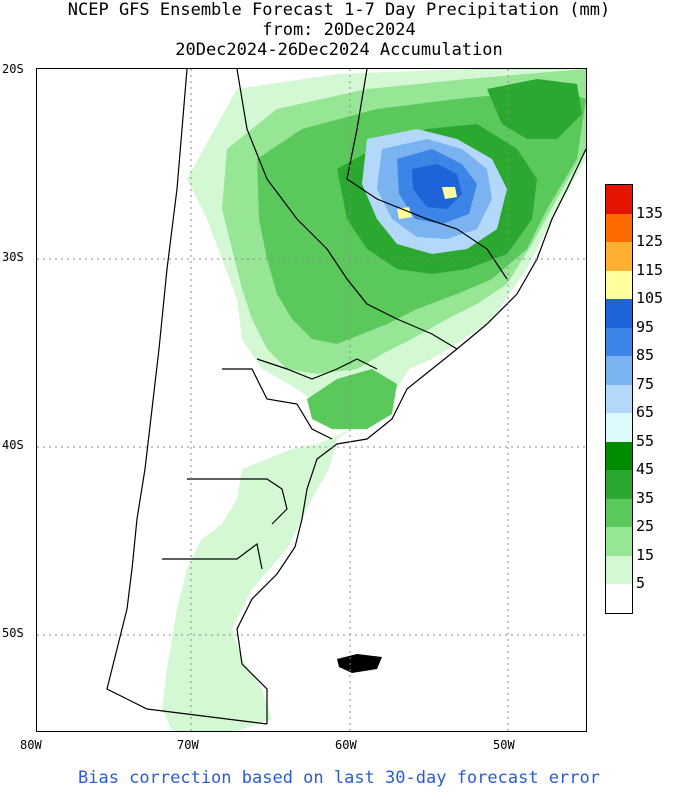 This screenshot has height=792, width=678. What do you see at coordinates (504, 745) in the screenshot?
I see `lon-tick-50w: 50W` at bounding box center [504, 745].